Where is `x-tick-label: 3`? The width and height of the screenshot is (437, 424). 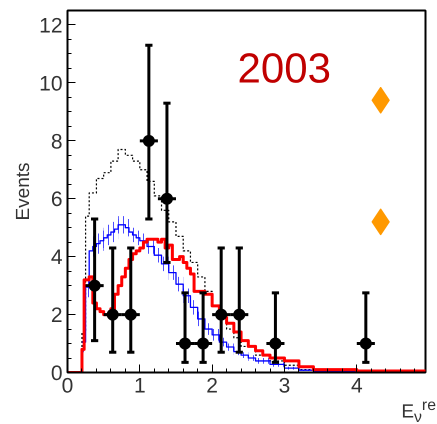
x-tick-label: 3 is located at coordinates (284, 386).